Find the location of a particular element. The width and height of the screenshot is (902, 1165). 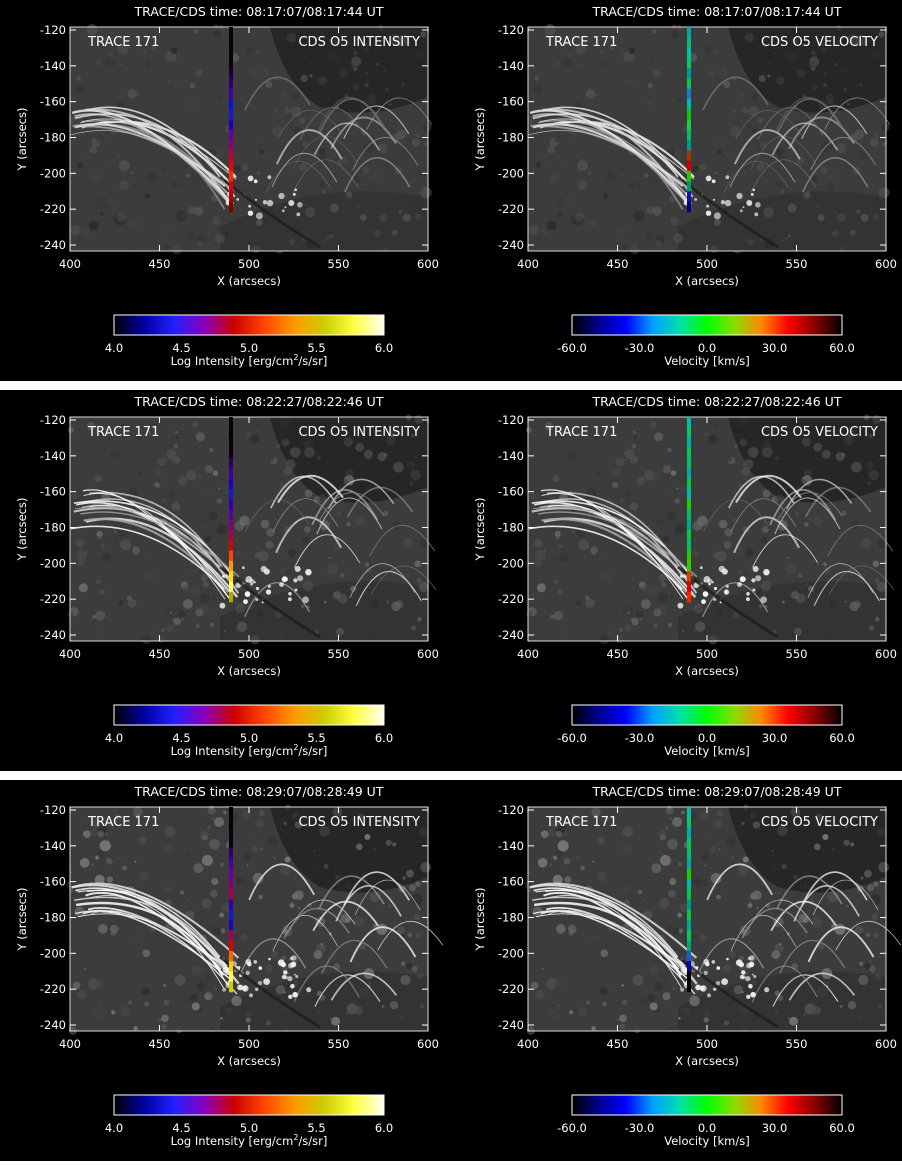

cds-label: CDS O5 INTENSITY is located at coordinates (359, 432).